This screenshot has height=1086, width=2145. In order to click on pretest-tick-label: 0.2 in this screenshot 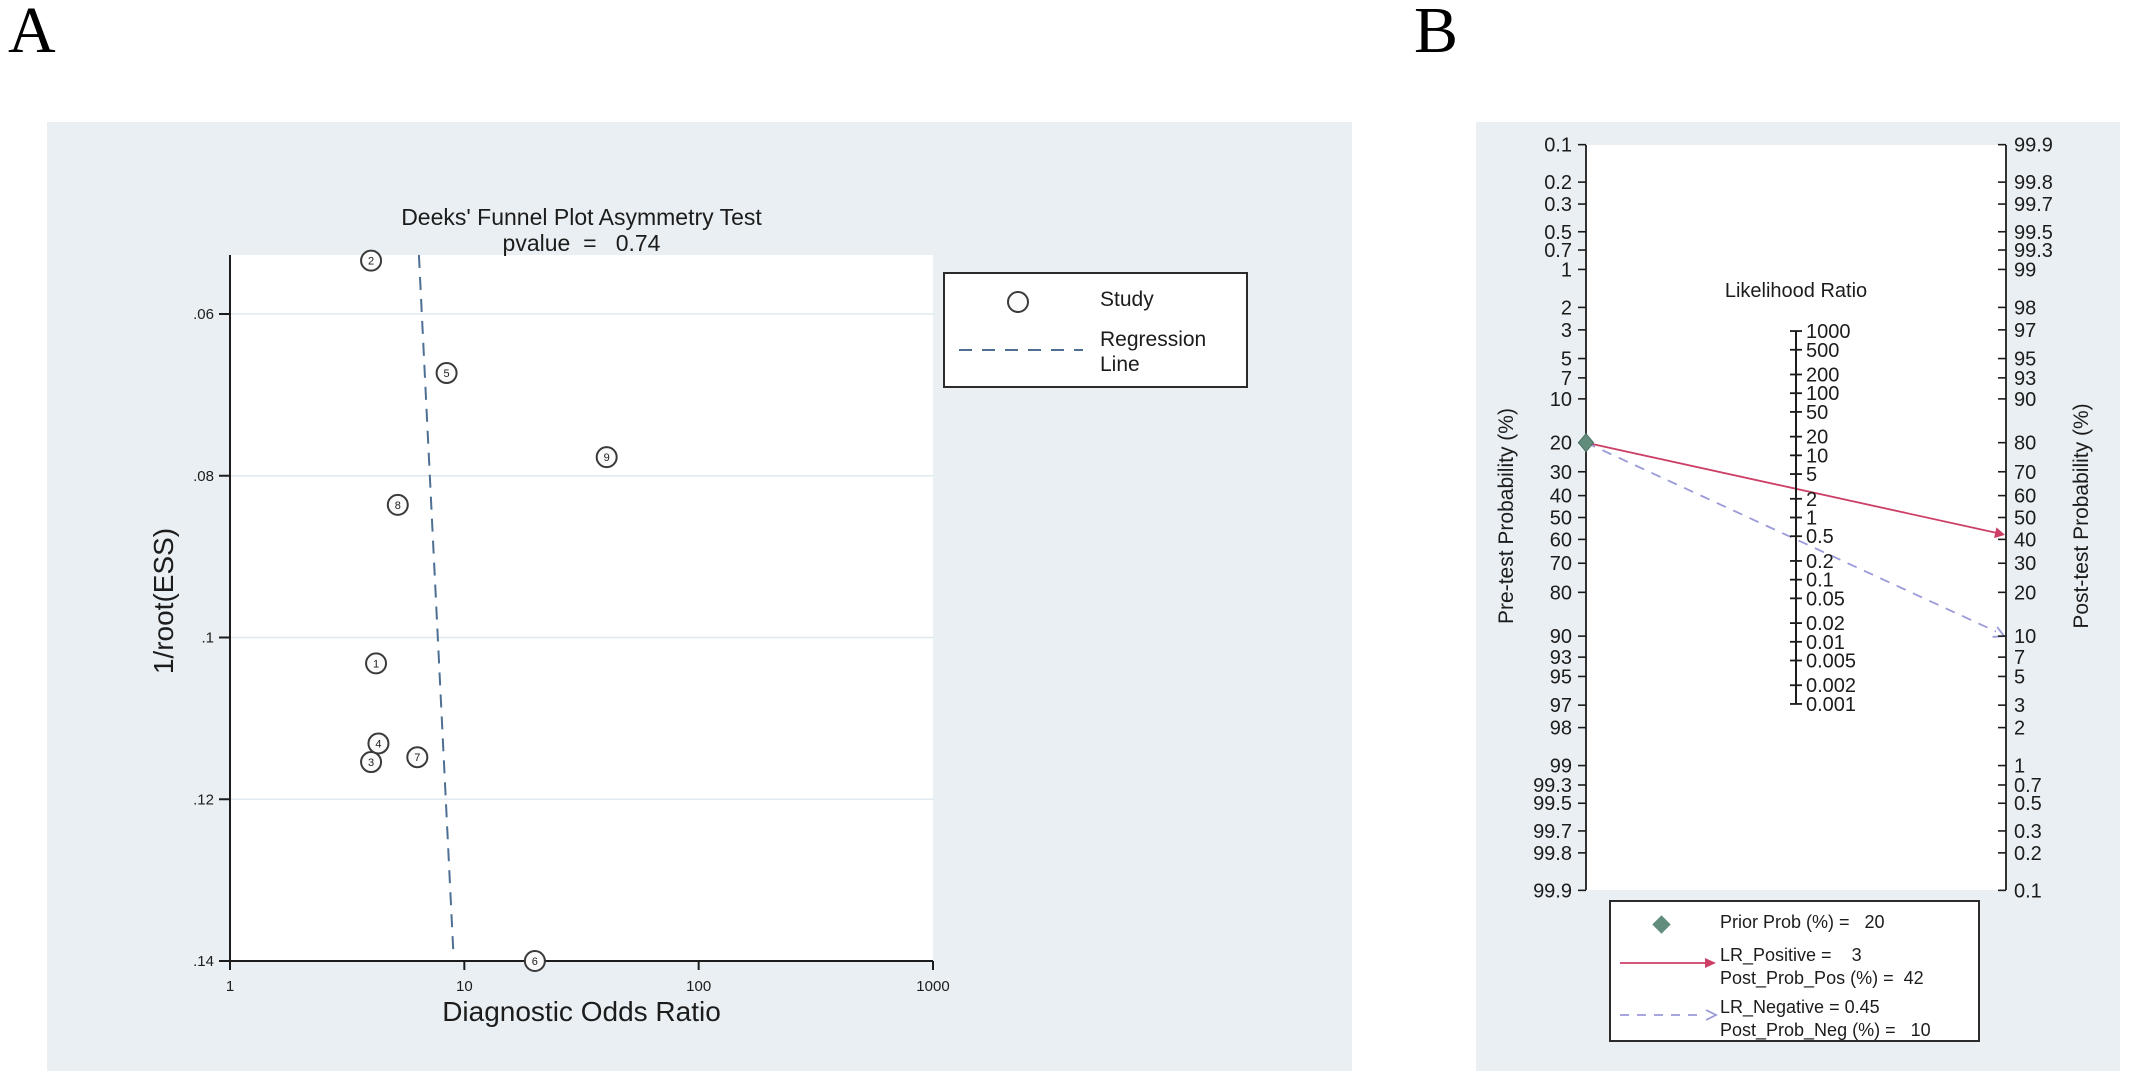, I will do `click(1558, 183)`.